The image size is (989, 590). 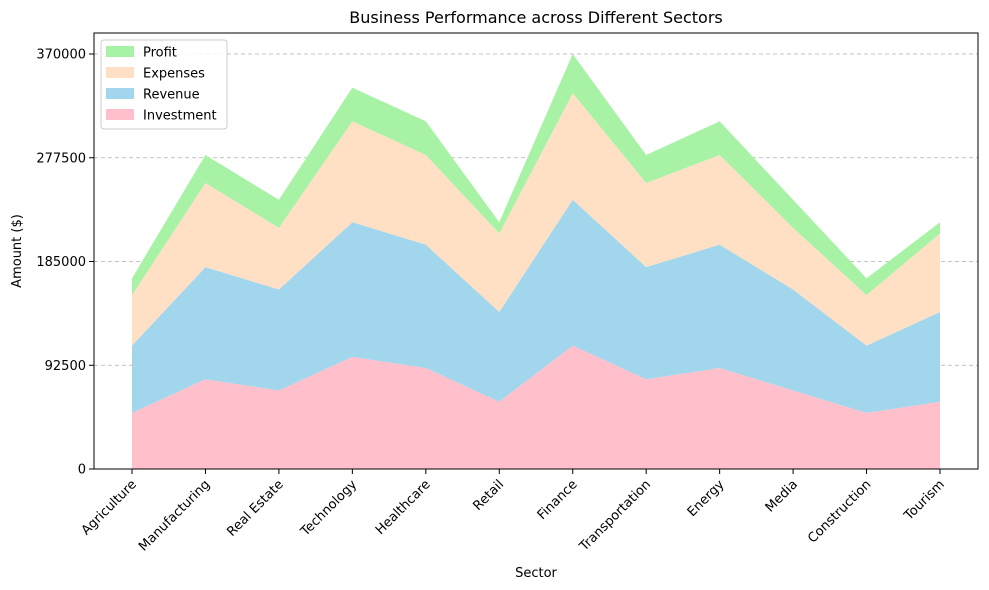 I want to click on legend: Profit Expenses Revenue Investment, so click(x=164, y=84).